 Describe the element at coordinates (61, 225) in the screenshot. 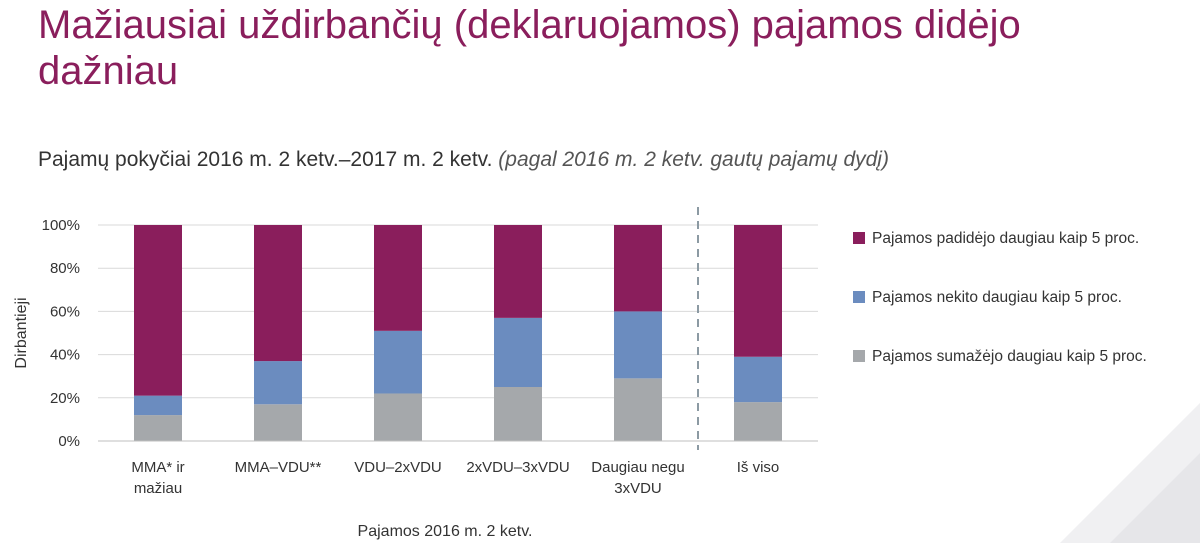

I see `y-tick-label: 100%` at that location.